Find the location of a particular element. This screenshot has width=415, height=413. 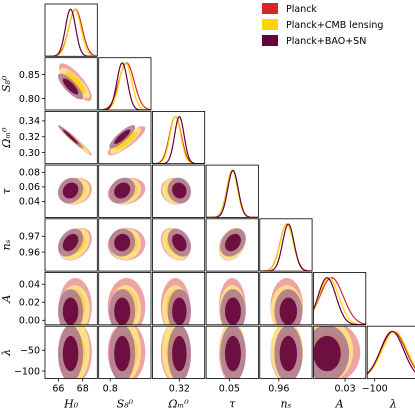

legend-label-planck-cmb-lensing: Planck+CMB lensing is located at coordinates (334, 25).